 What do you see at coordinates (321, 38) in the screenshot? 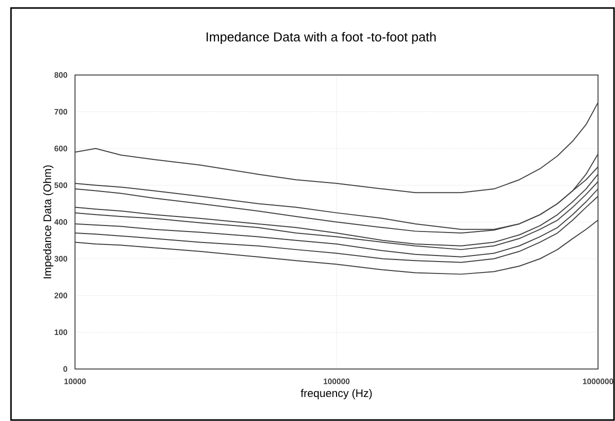
I see `chart-title: Impedance Data with a foot -to-foot path` at bounding box center [321, 38].